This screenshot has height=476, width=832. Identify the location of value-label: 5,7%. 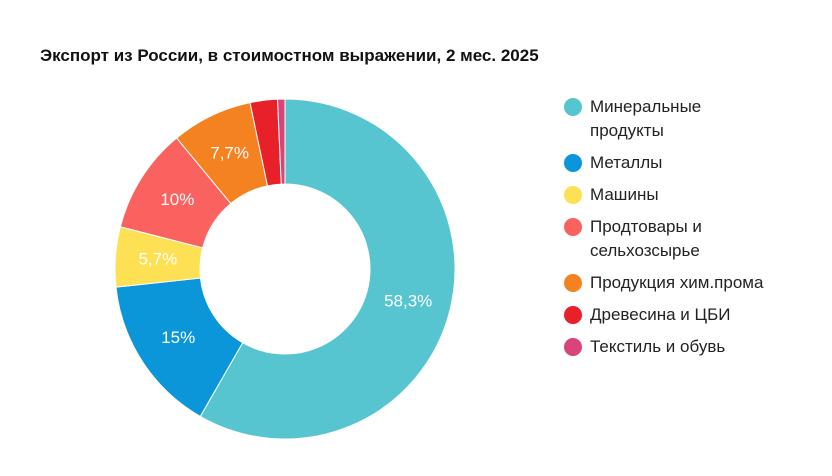
(157, 258).